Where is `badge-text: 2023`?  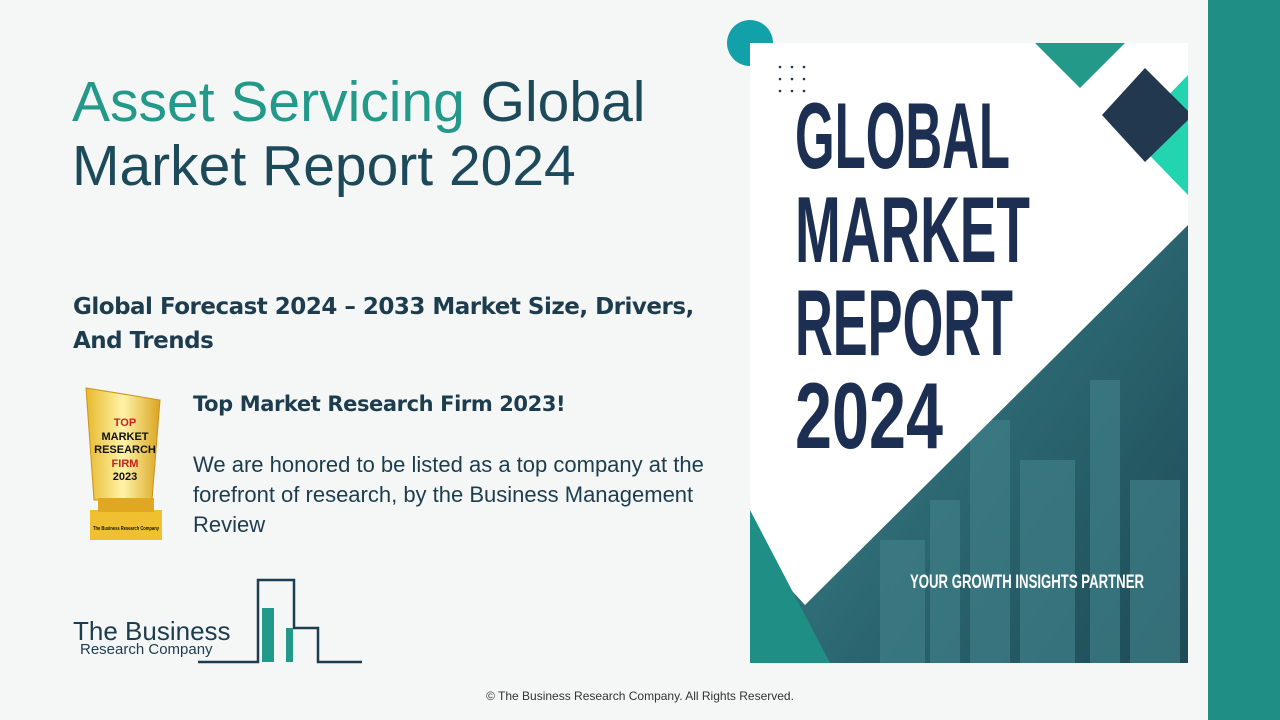
badge-text: 2023 is located at coordinates (125, 477).